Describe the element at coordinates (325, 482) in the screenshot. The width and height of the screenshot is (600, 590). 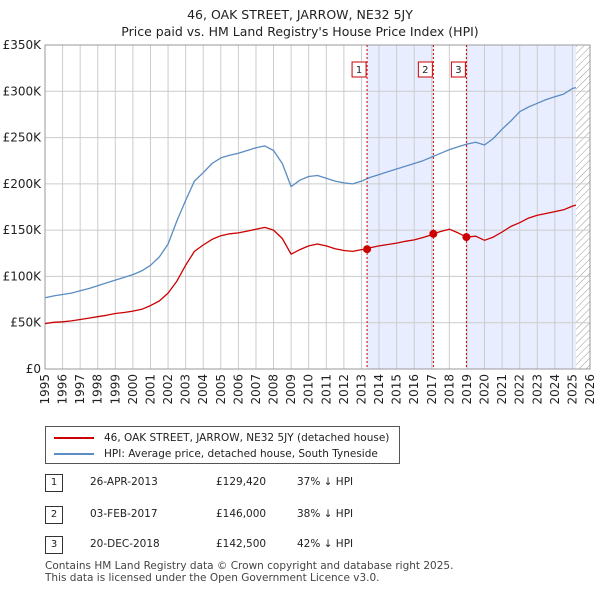
I see `transaction-hpi-diff: 37% ↓ HPI` at that location.